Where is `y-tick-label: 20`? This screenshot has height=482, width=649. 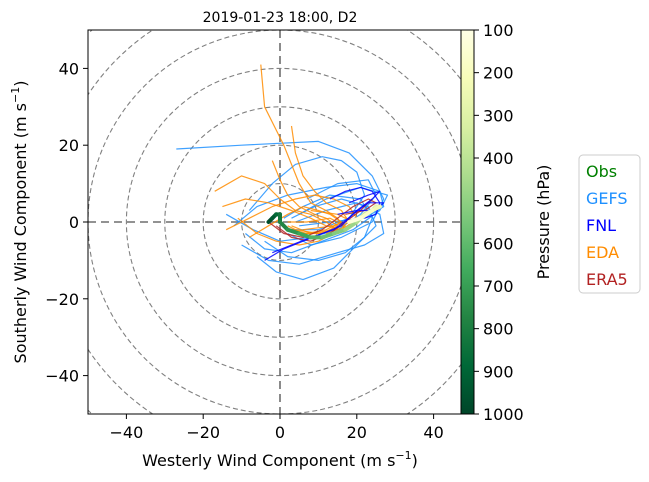
y-tick-label: 20 is located at coordinates (69, 145).